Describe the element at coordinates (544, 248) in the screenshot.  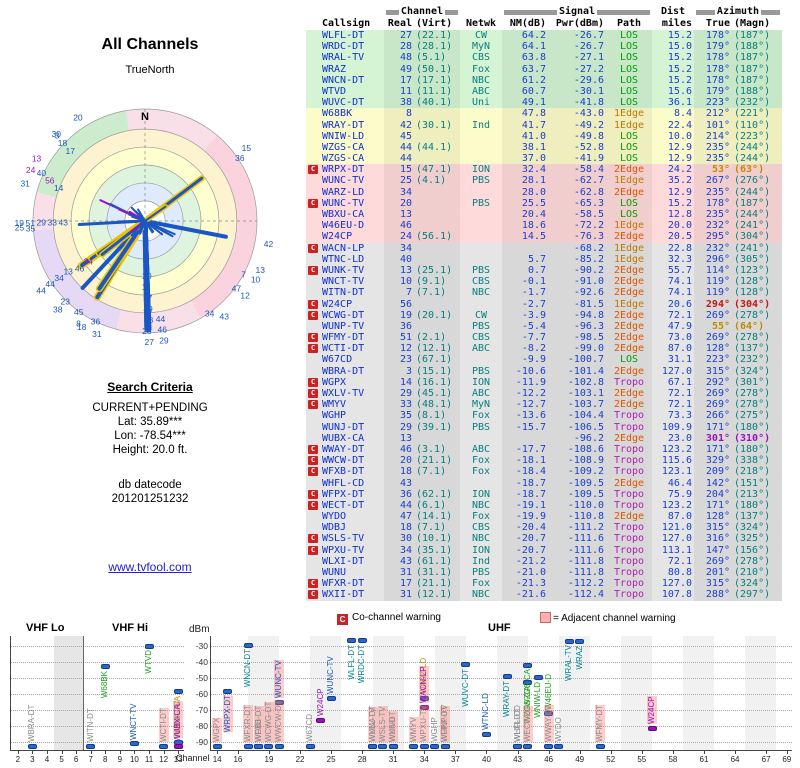
I see `table-row: C WACN-LP 34 -68.2 1Edge 22.8 232° (241°)` at that location.